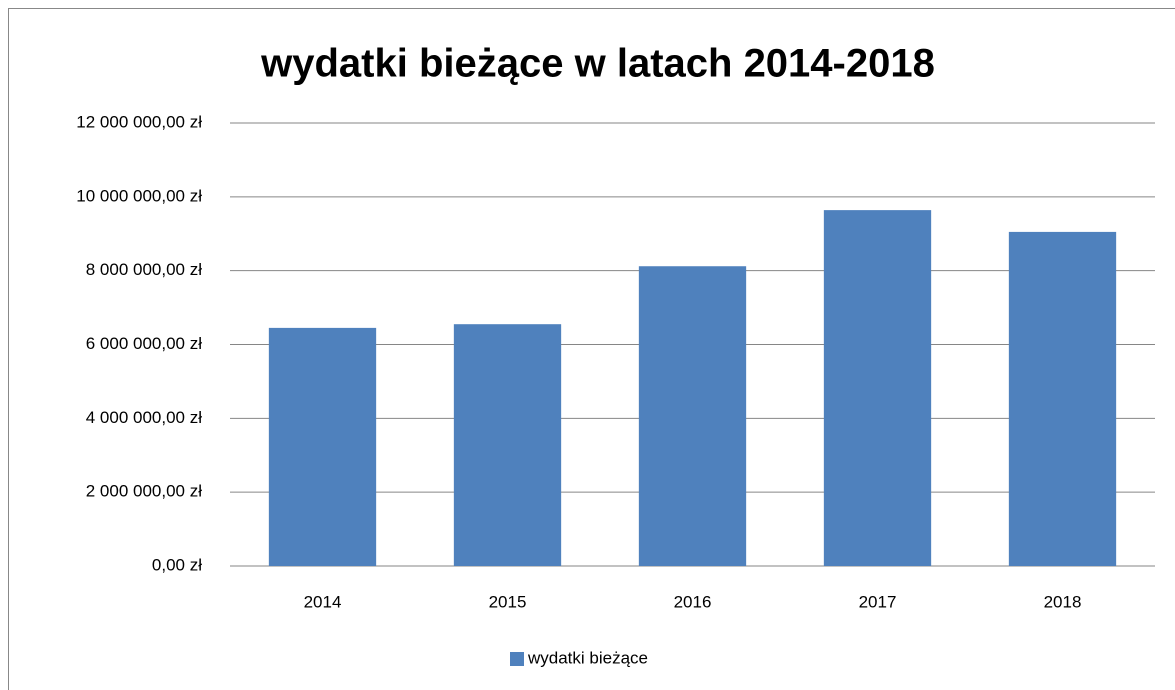  I want to click on x-tick-label: 2016, so click(693, 601).